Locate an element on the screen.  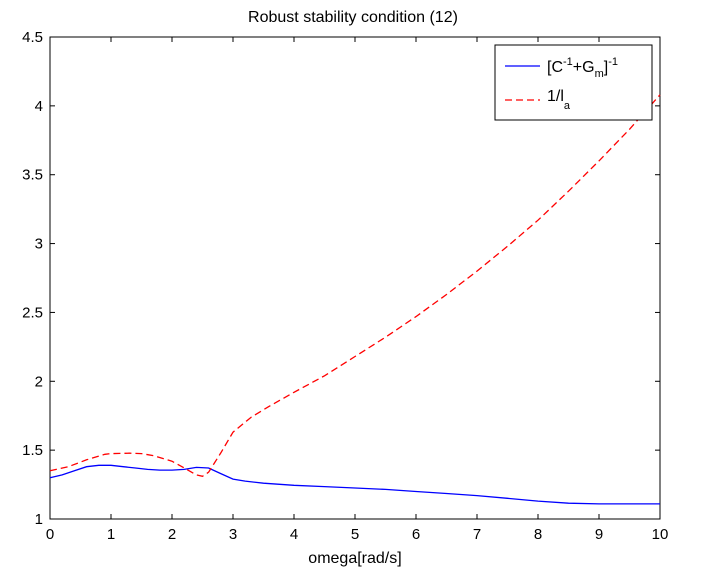
x-tick-label: 10 is located at coordinates (660, 534).